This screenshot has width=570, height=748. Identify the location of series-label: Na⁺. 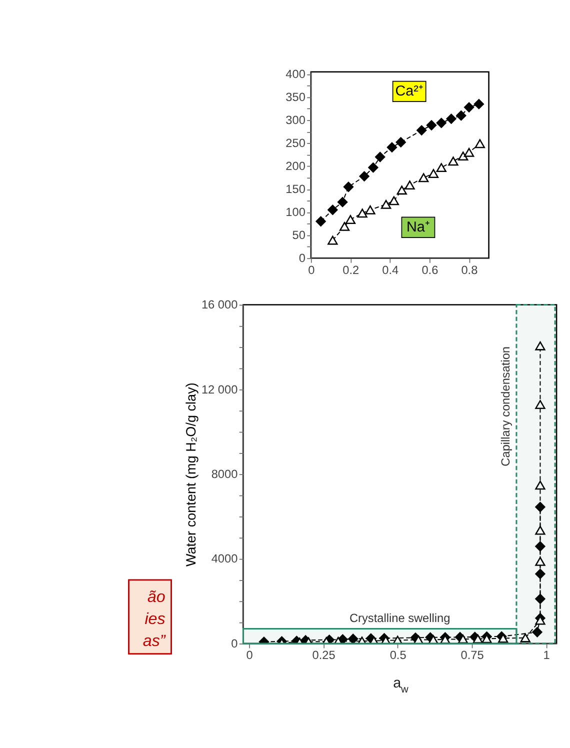
(418, 228).